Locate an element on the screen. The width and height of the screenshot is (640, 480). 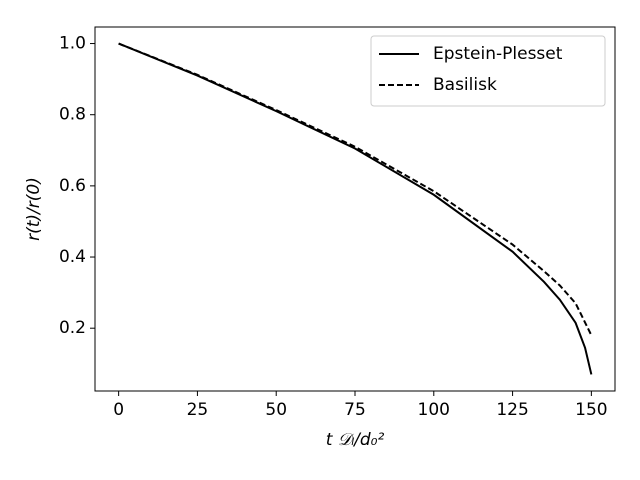
legend-label: Basilisk is located at coordinates (465, 85).